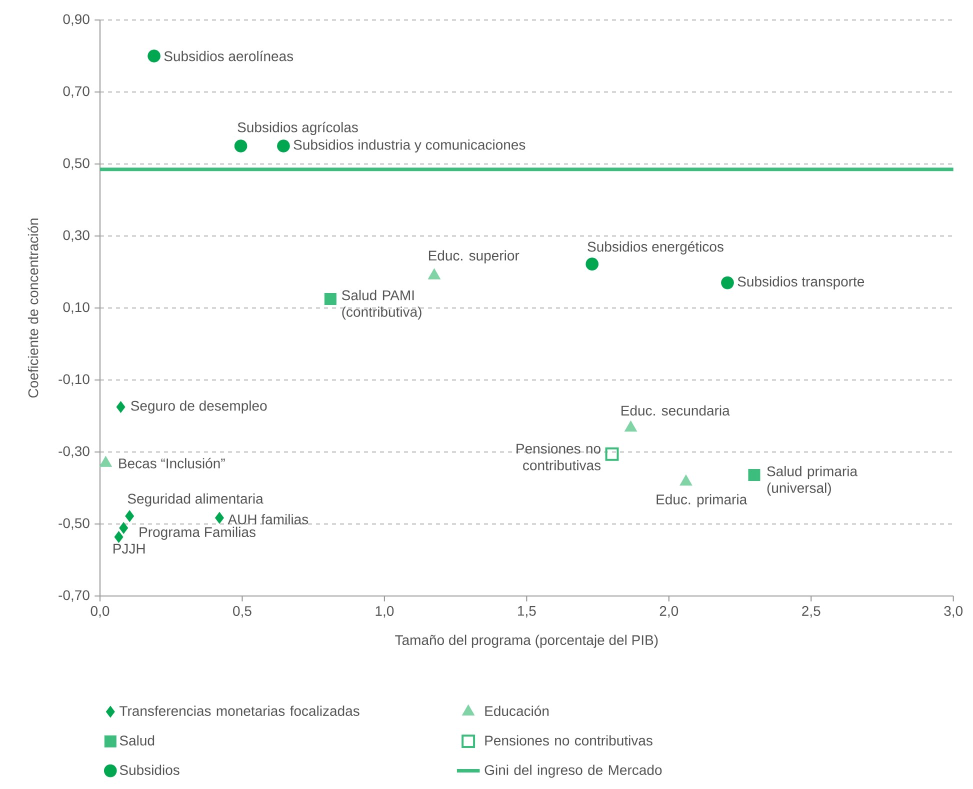  Describe the element at coordinates (242, 612) in the screenshot. I see `x-tick-label: 0,5` at that location.